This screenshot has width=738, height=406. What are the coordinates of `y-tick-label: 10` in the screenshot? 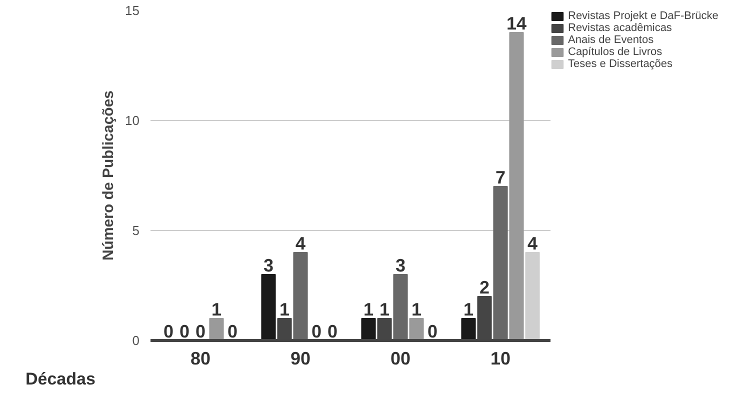 It's located at (132, 120).